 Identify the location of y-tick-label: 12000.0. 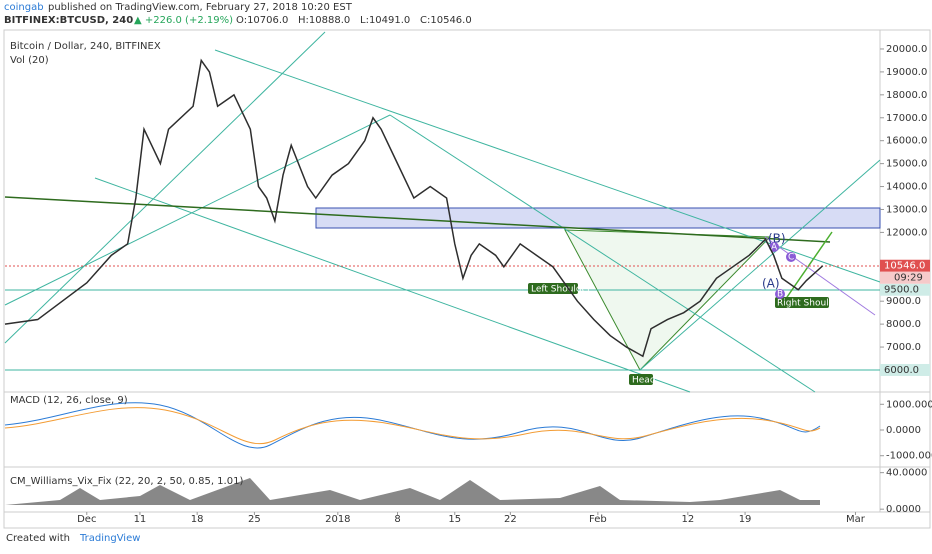
(906, 232).